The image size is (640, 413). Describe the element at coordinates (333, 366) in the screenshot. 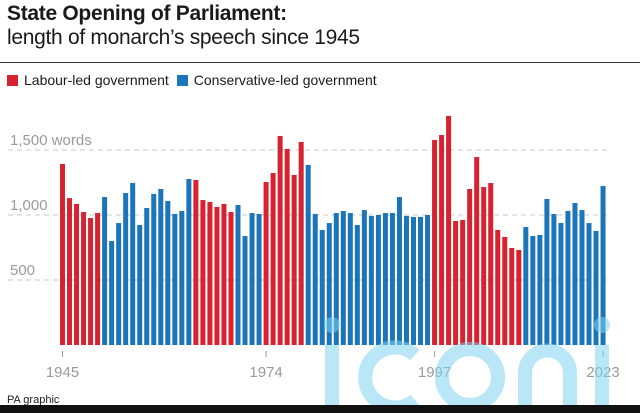

I see `x-axis: 1945 1974 1997 2023` at that location.